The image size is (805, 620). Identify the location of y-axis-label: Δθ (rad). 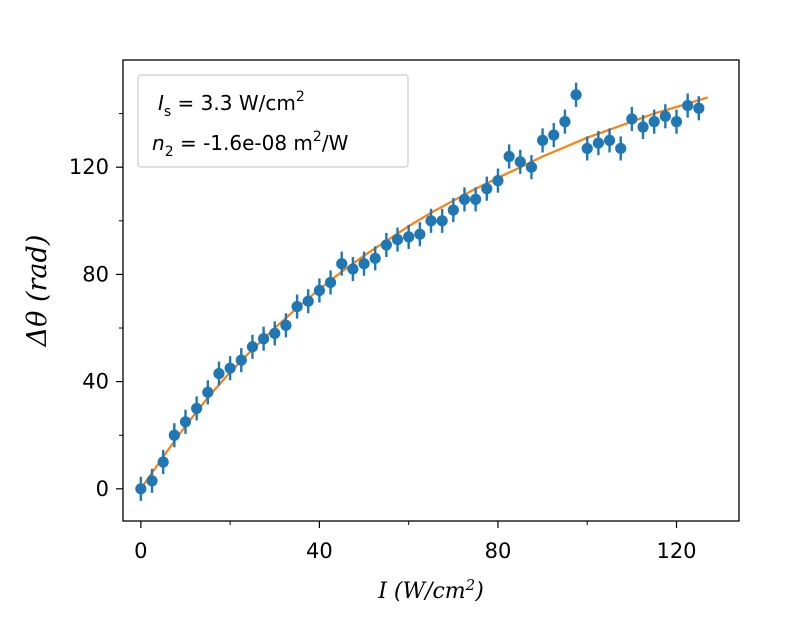
(37, 291).